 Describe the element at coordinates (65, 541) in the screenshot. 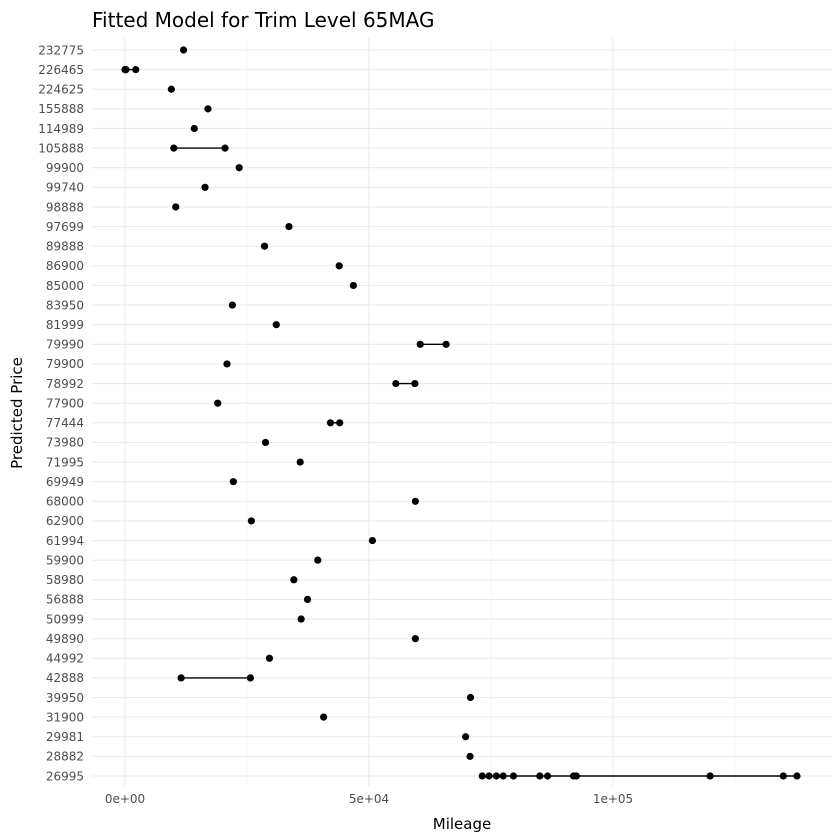

I see `y-tick-label: 61994` at that location.